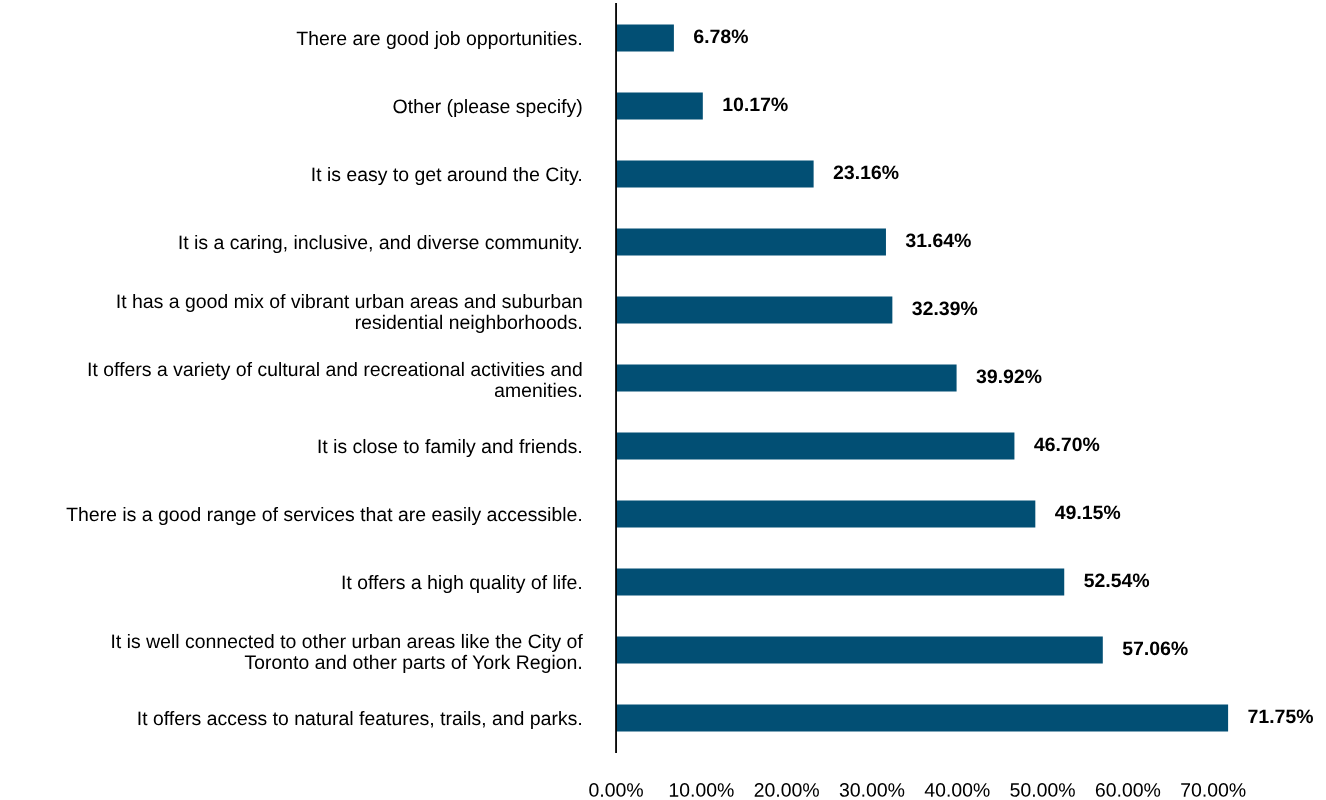  What do you see at coordinates (872, 790) in the screenshot?
I see `x-tick-label: 30.00%` at bounding box center [872, 790].